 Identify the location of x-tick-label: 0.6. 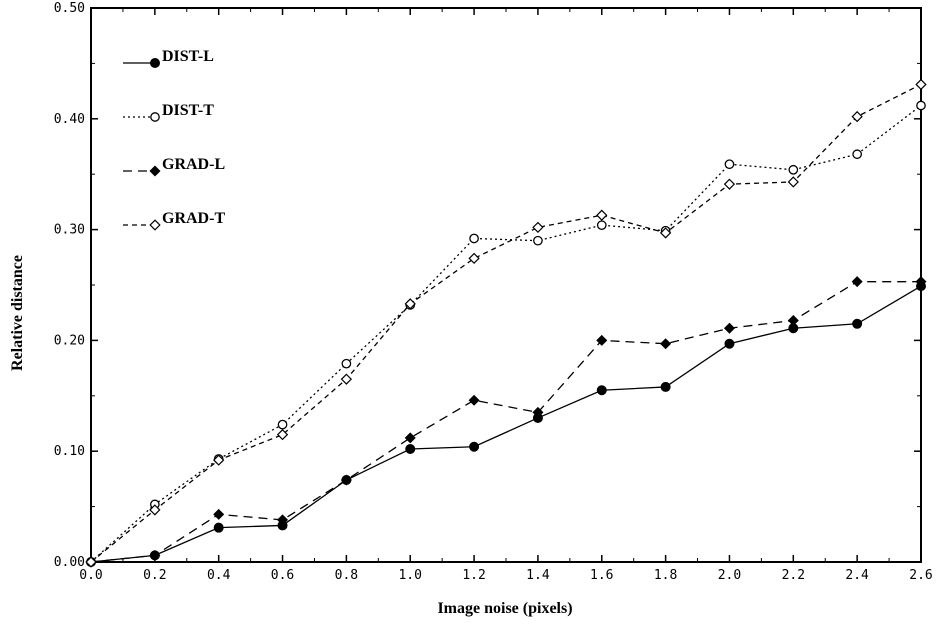
(282, 575).